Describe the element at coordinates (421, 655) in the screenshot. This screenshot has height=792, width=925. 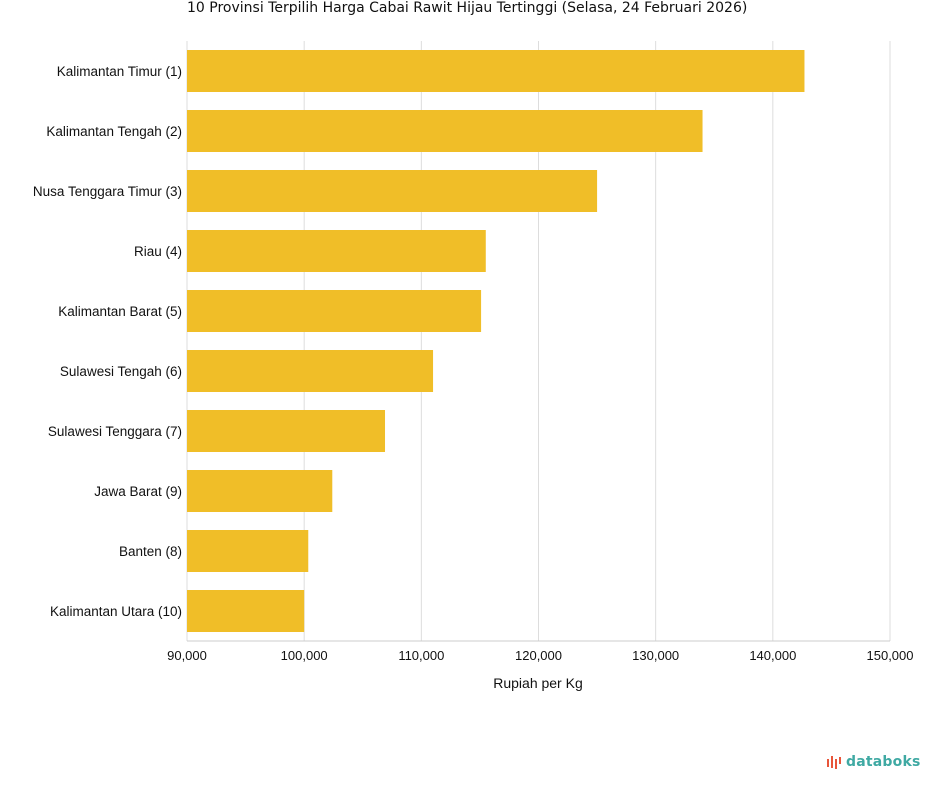
I see `x-tick-label: 110,000` at that location.